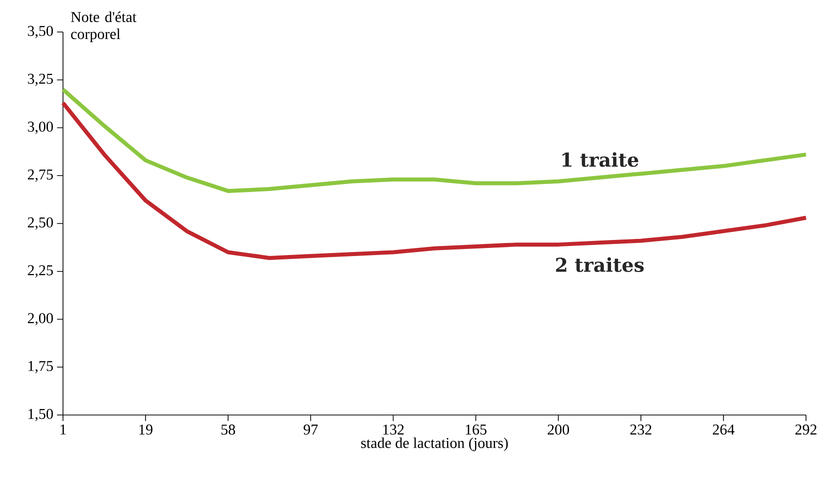 The width and height of the screenshot is (826, 484). What do you see at coordinates (476, 429) in the screenshot?
I see `x-tick-label: 165` at bounding box center [476, 429].